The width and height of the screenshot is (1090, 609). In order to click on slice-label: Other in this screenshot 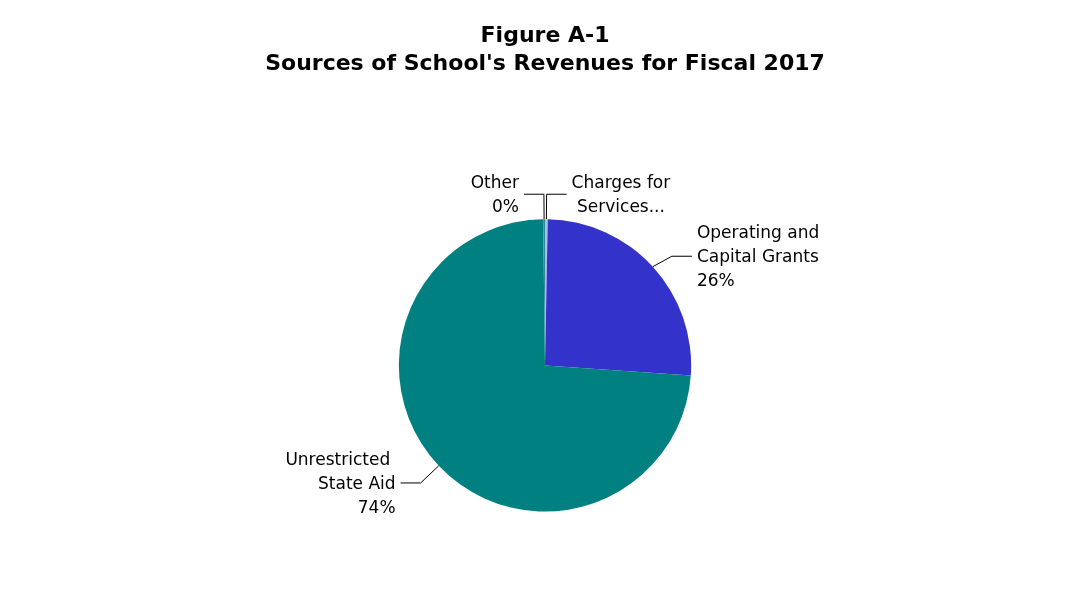, I will do `click(494, 182)`.